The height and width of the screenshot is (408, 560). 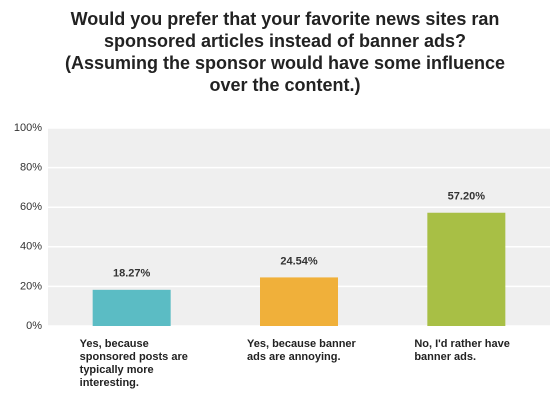 I want to click on y-tick-label: 100%, so click(x=28, y=128).